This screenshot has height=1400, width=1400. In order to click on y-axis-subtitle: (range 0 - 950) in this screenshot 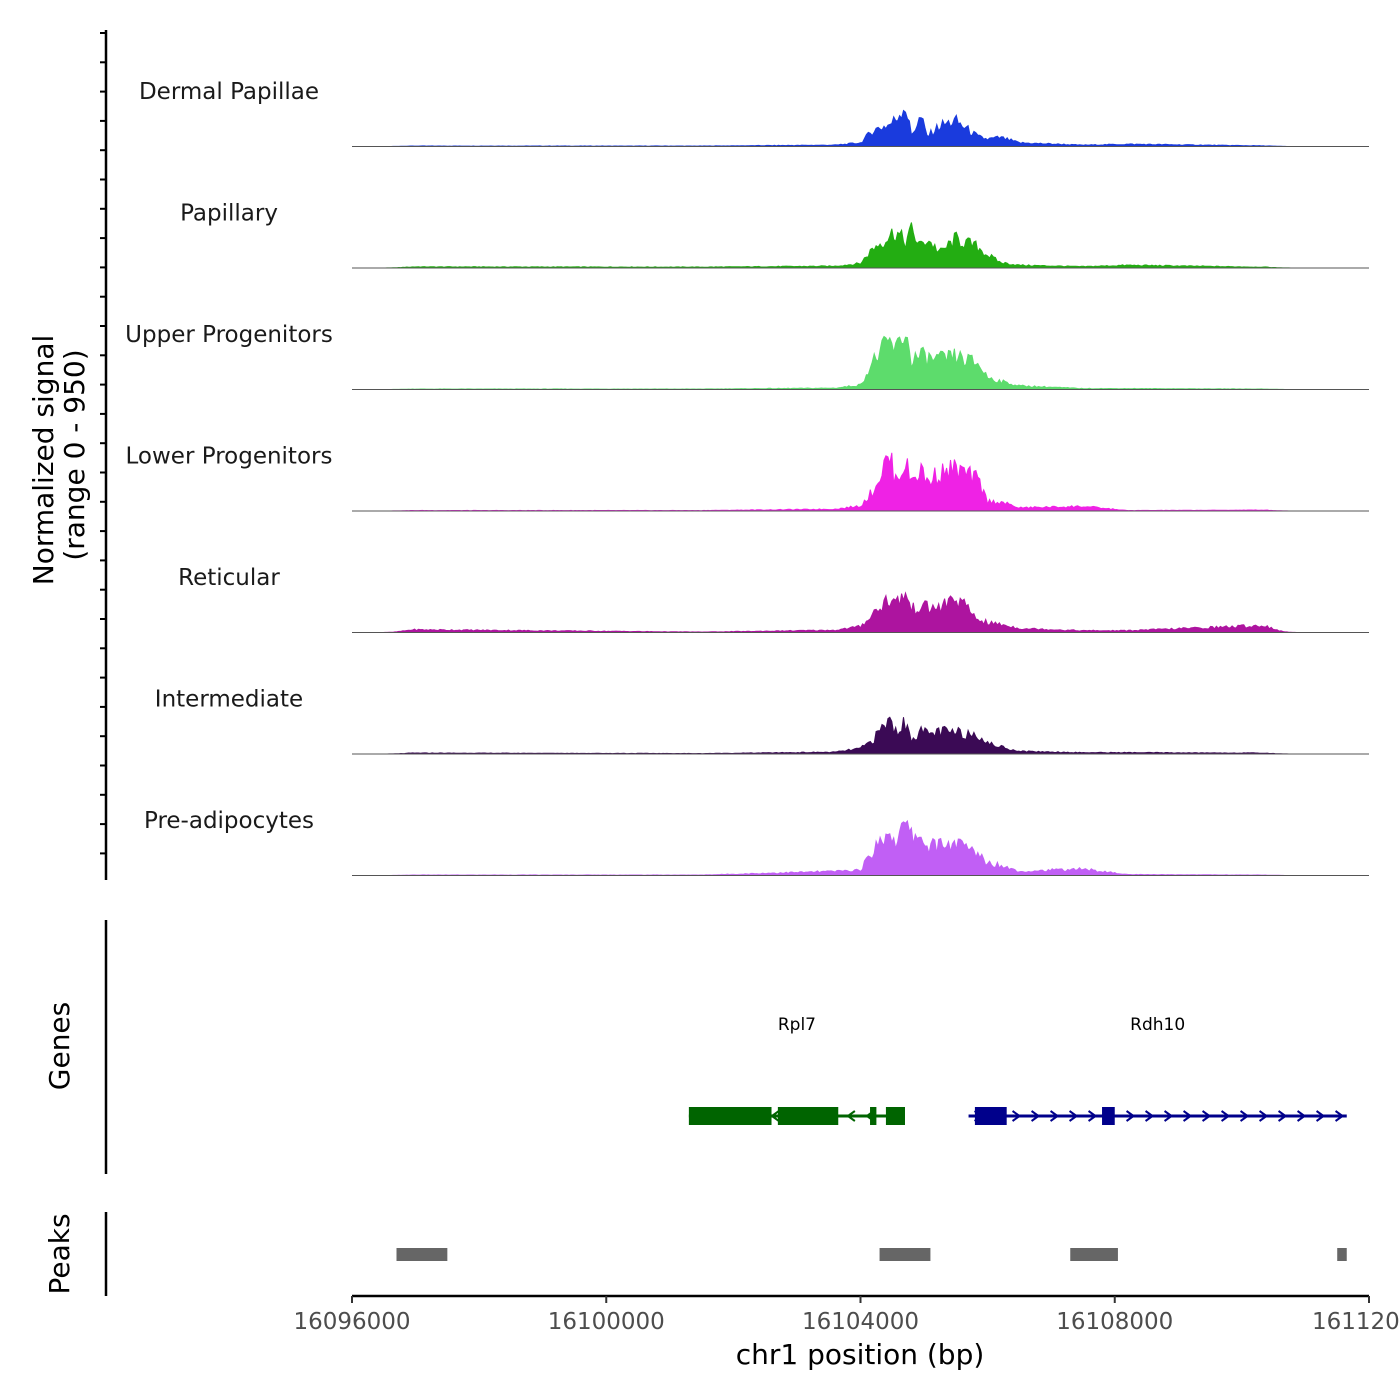, I will do `click(74, 454)`.